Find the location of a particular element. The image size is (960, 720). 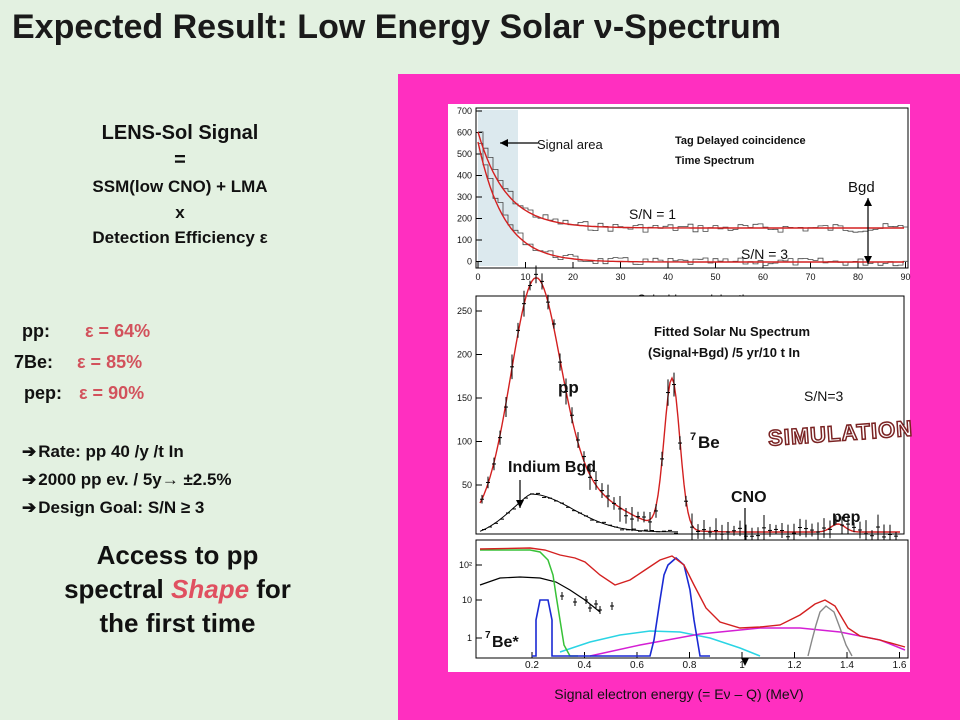

efficiency-value: ε = 64% is located at coordinates (118, 331).